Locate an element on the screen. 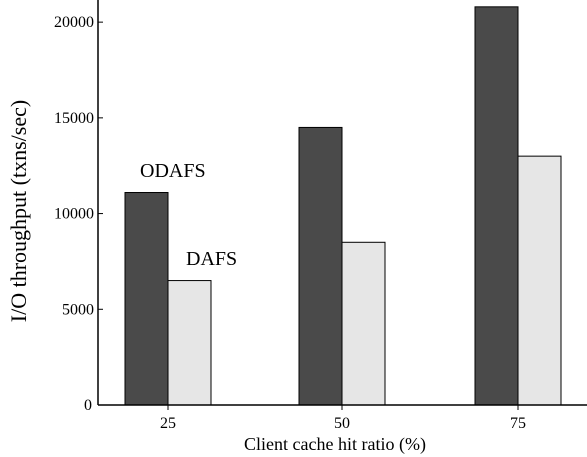  y-tick-label: 0 is located at coordinates (88, 405).